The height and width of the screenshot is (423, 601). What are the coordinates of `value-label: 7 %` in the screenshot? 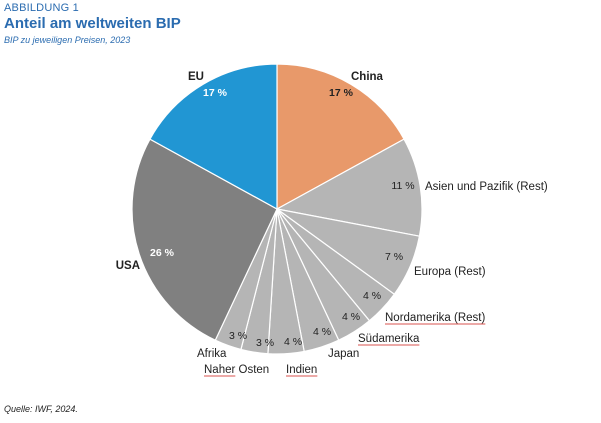 It's located at (394, 257).